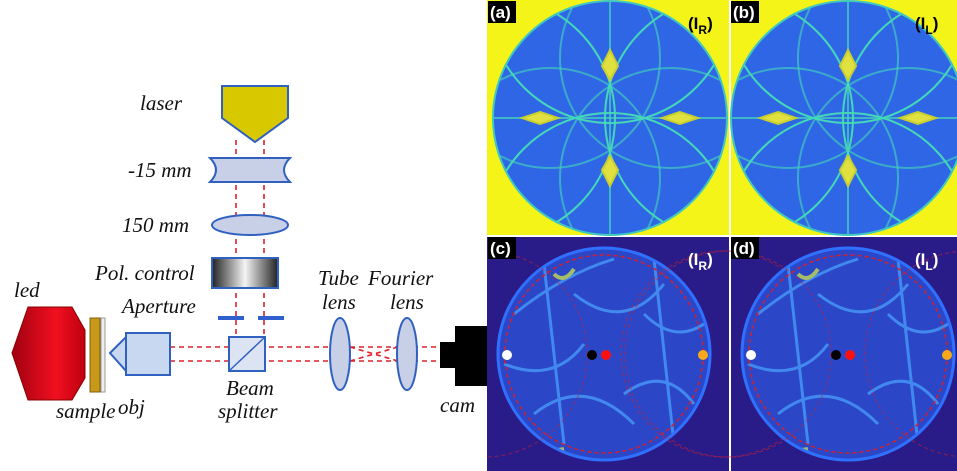 The height and width of the screenshot is (471, 957). What do you see at coordinates (255, 114) in the screenshot?
I see `laser-source` at bounding box center [255, 114].